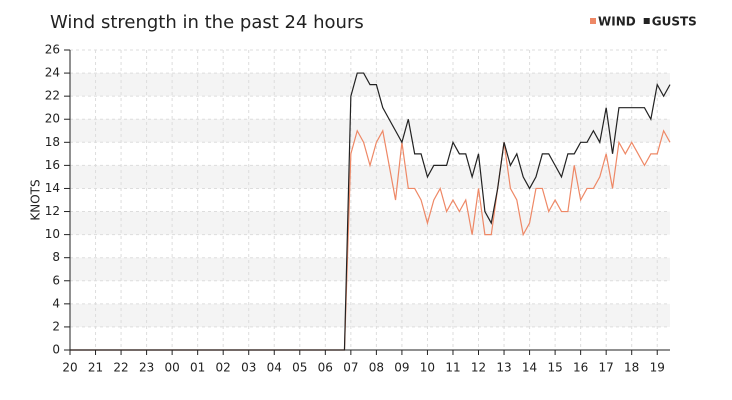 The width and height of the screenshot is (732, 400). I want to click on x-tick-label: 16, so click(580, 368).